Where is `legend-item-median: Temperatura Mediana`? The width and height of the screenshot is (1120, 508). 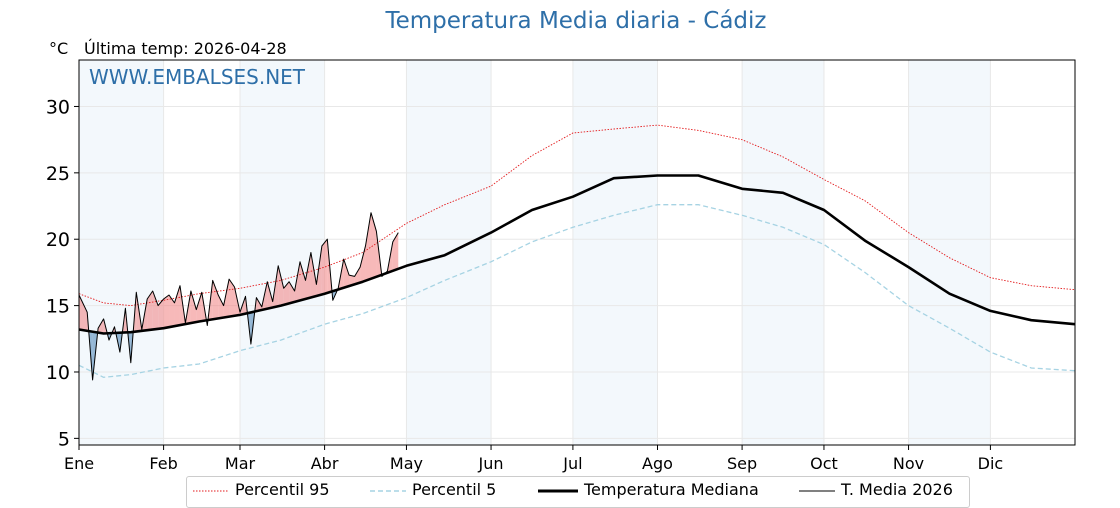 legend-item-median: Temperatura Mediana is located at coordinates (648, 489).